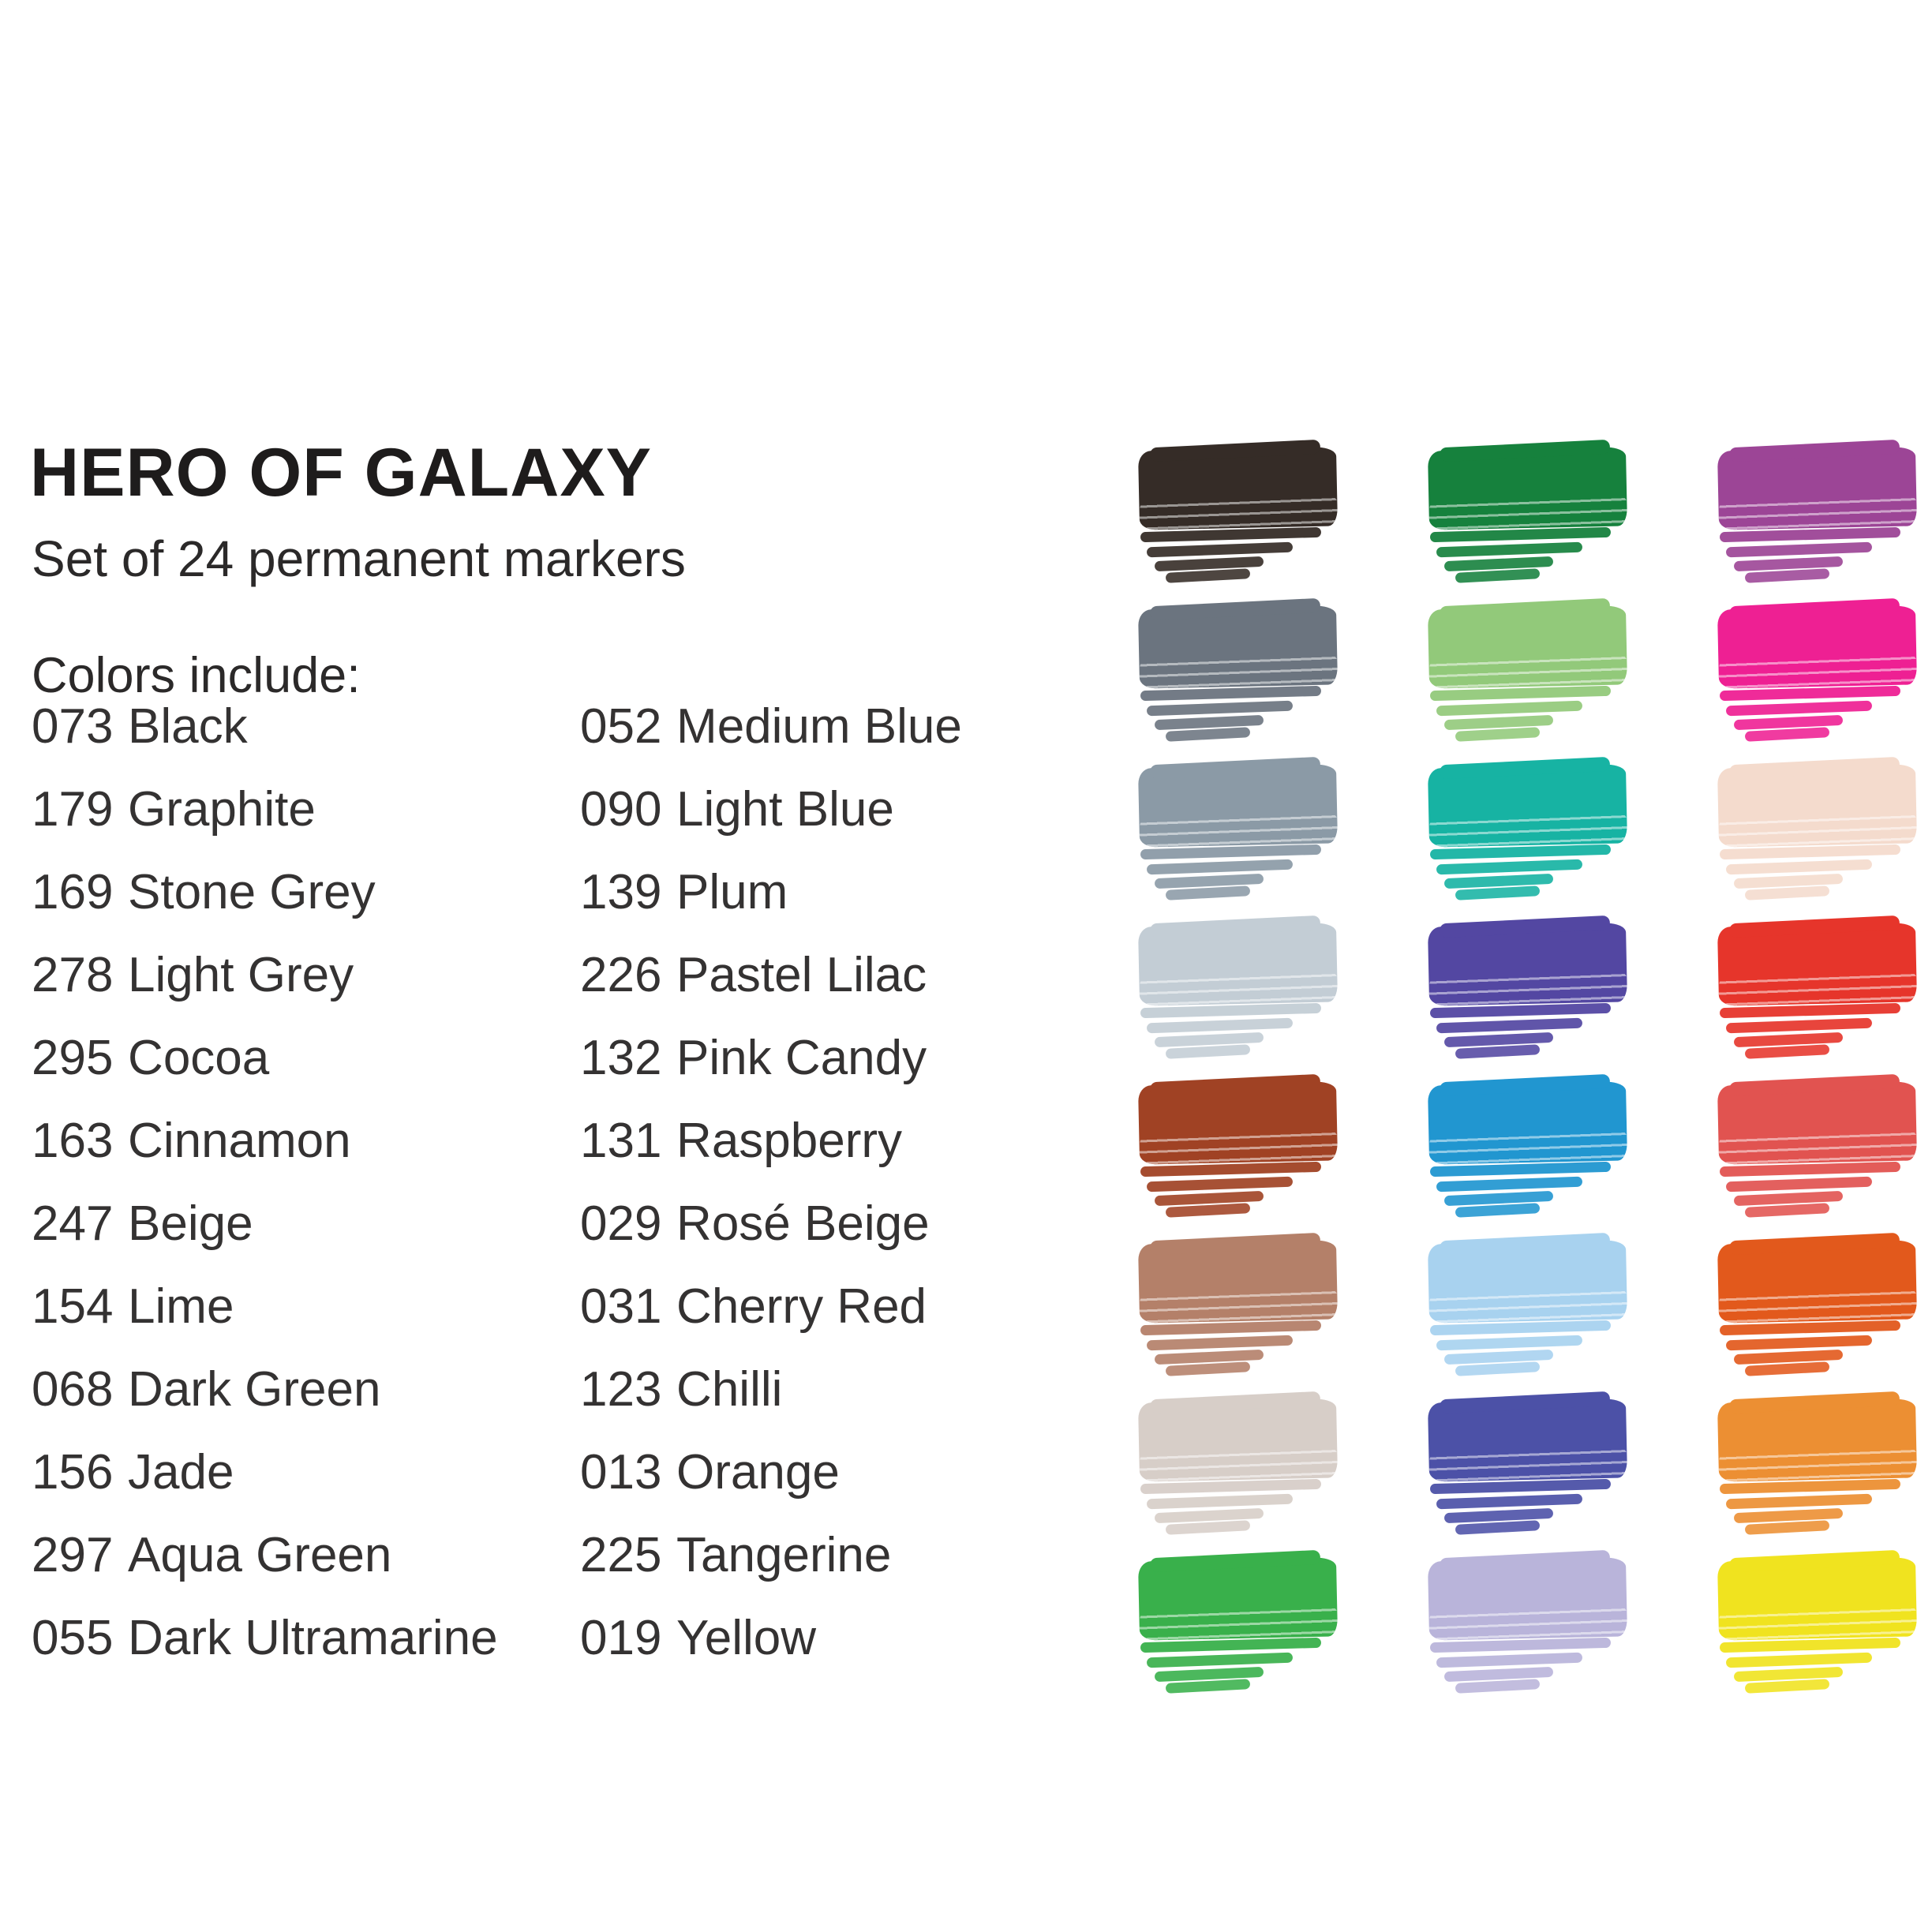  I want to click on color-code: 179, so click(73, 809).